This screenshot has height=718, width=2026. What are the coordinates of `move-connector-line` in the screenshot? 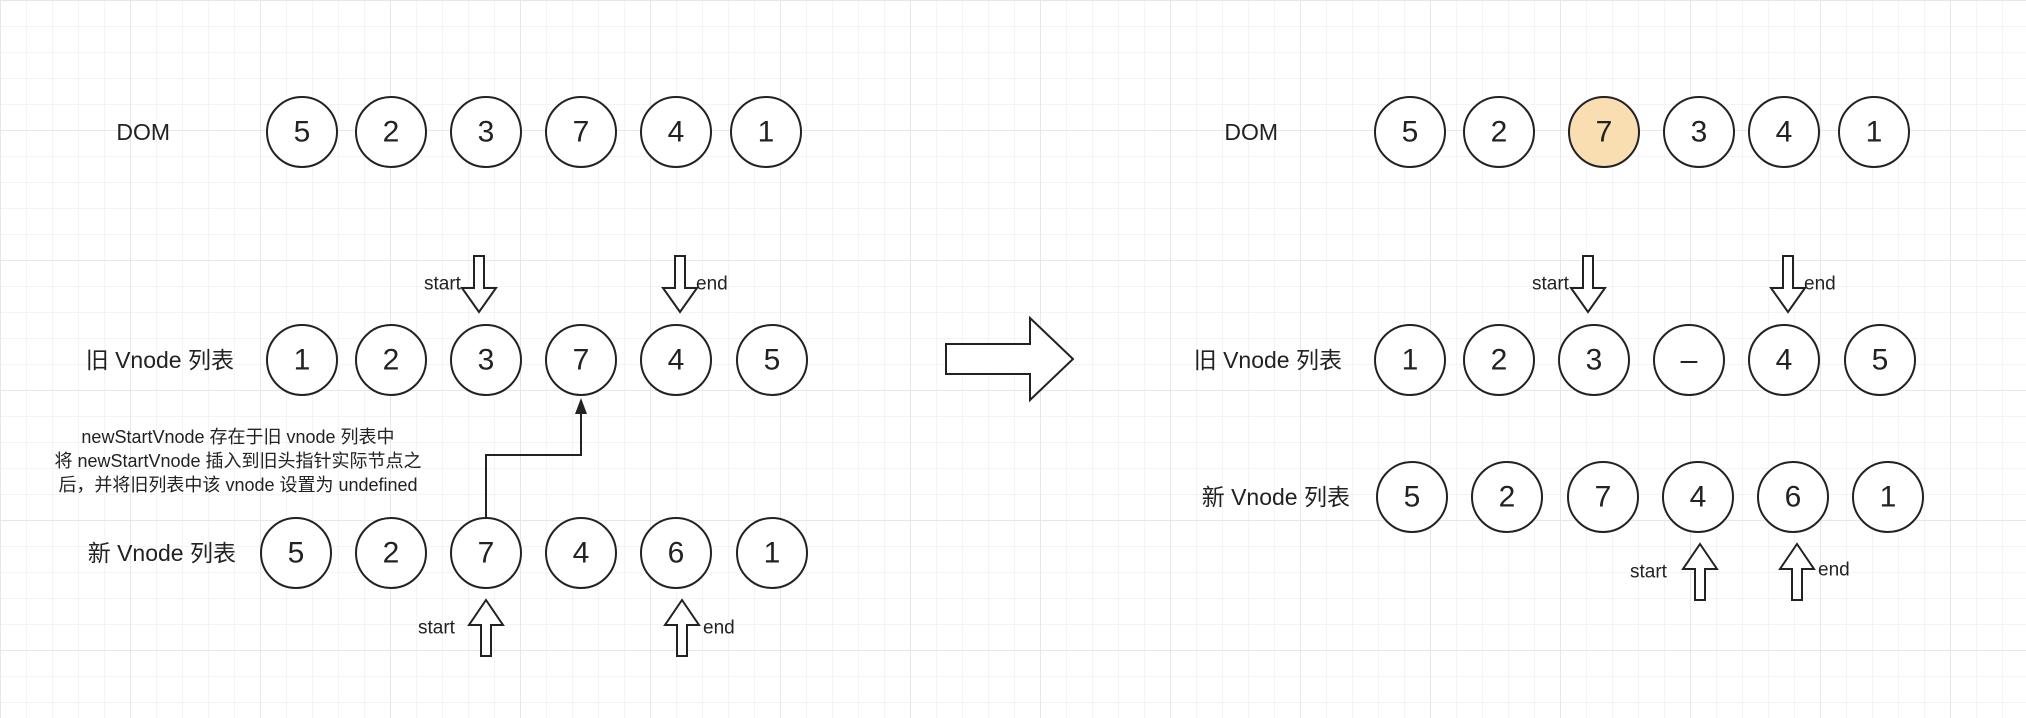 It's located at (533, 466).